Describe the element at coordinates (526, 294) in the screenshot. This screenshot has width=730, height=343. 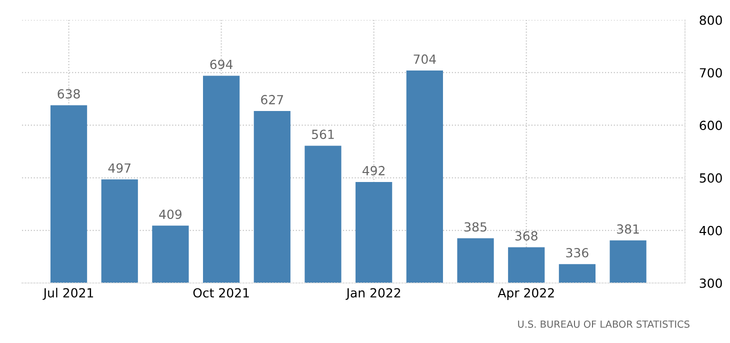
I see `x-tick-label: Apr 2022` at that location.